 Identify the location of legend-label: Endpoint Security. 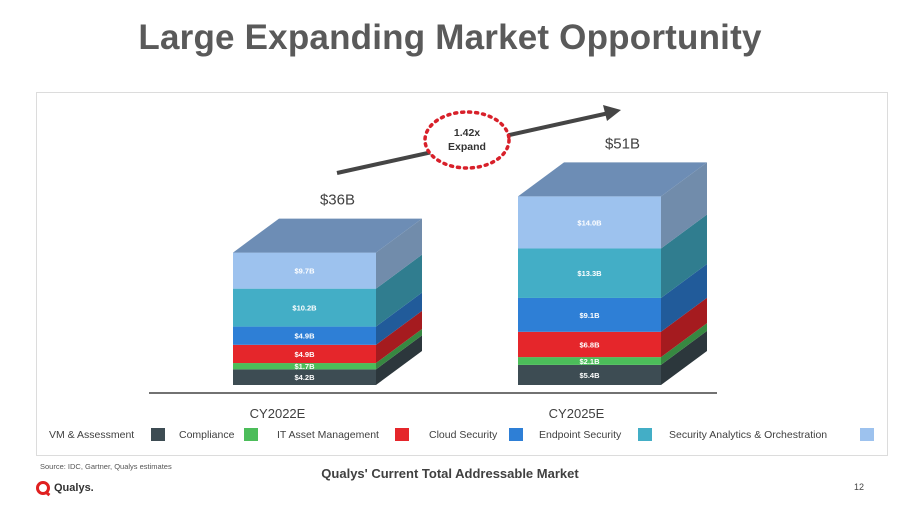
(580, 435).